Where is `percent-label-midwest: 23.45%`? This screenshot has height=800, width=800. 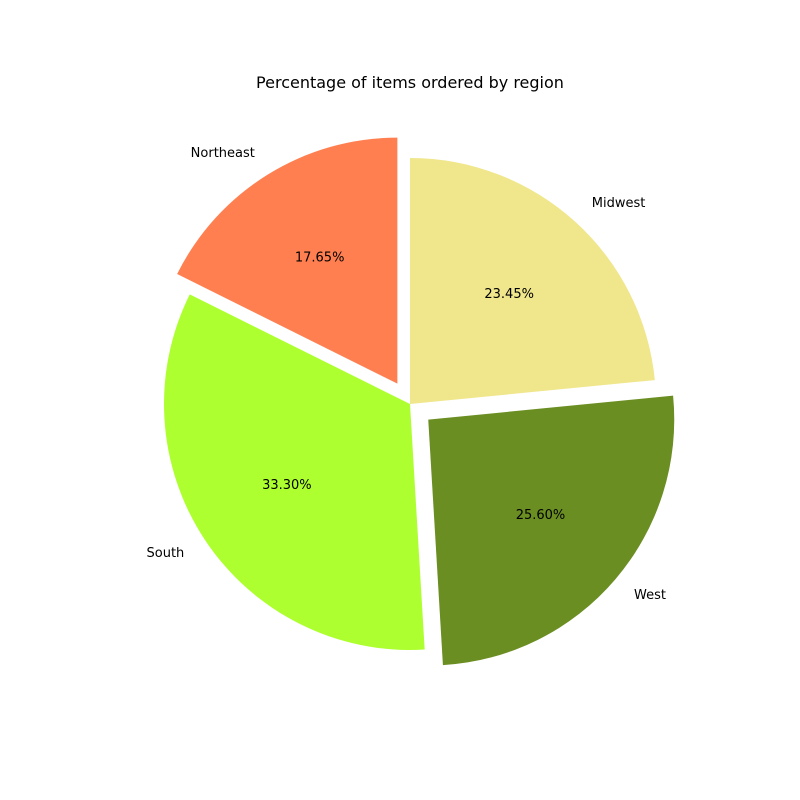
percent-label-midwest: 23.45% is located at coordinates (509, 294).